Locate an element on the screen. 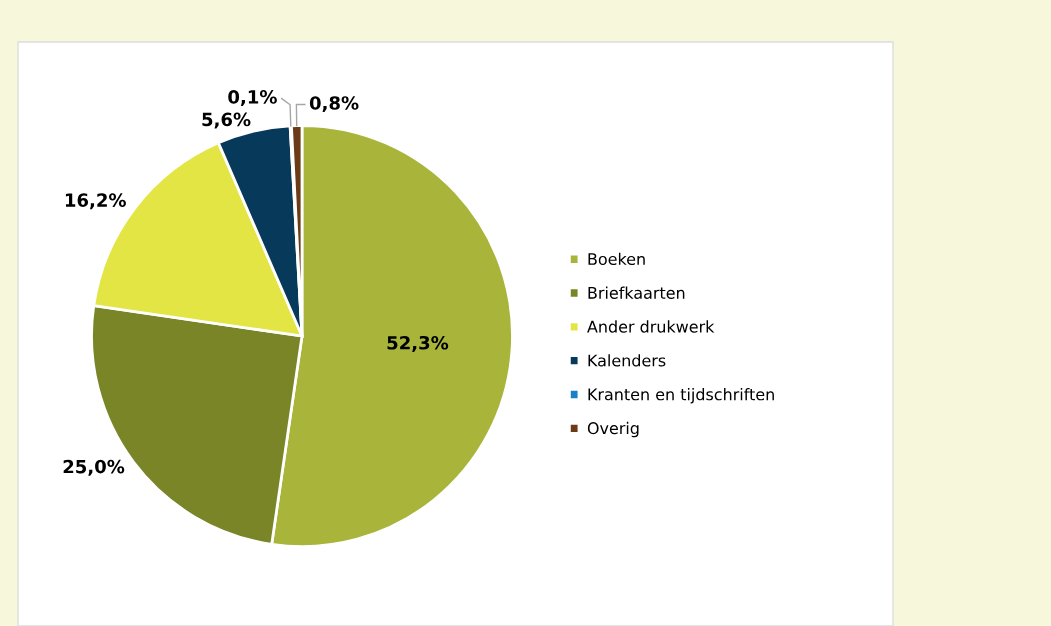 This screenshot has height=626, width=1051. data-label: 5,6% is located at coordinates (226, 120).